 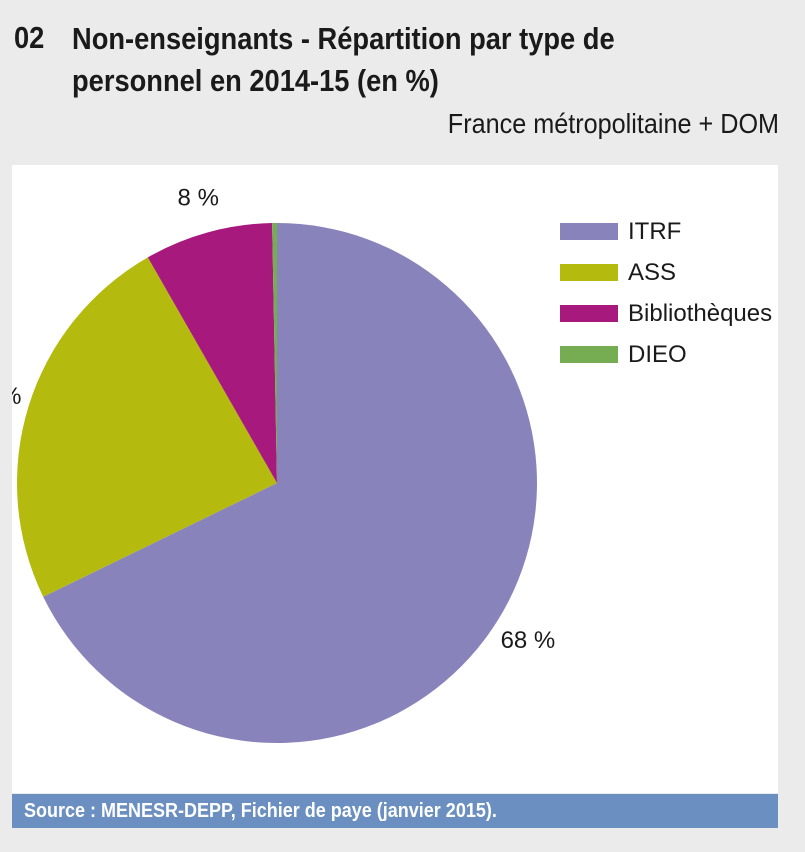 I want to click on legend-swatch-itrf, so click(x=589, y=231).